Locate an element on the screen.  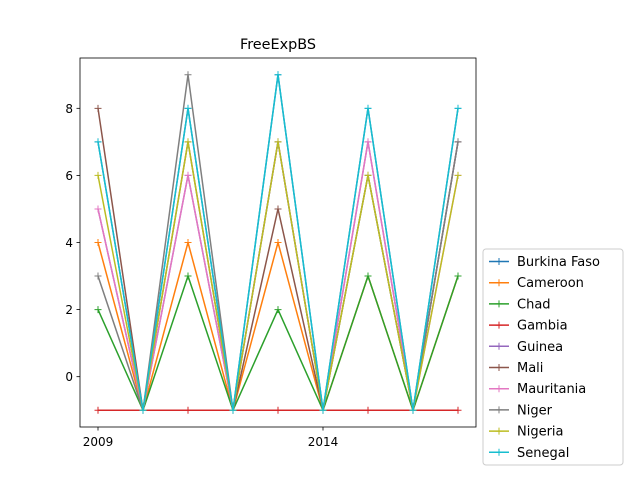
y-tick-label: 8 is located at coordinates (69, 109).